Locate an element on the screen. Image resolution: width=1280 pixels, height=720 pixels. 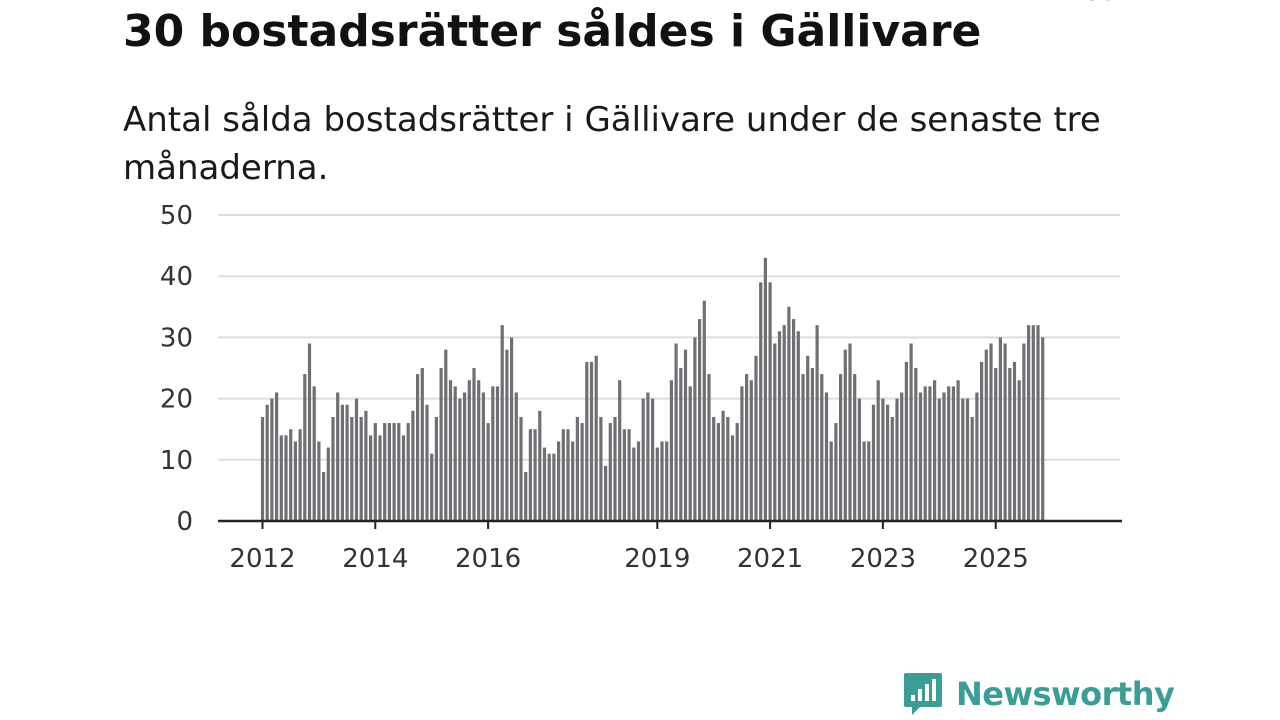
y-tick-label: 40 is located at coordinates (176, 277).